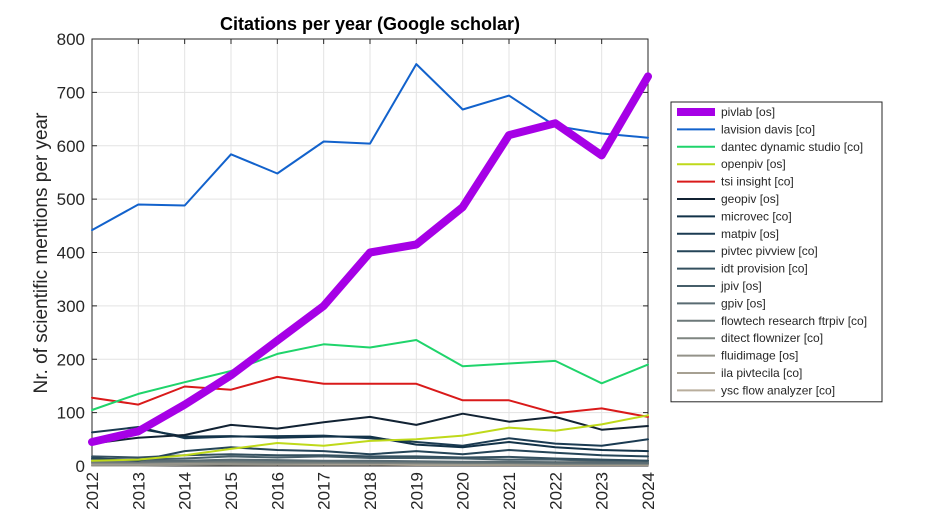  I want to click on x-tick-label: 2020, so click(463, 491).